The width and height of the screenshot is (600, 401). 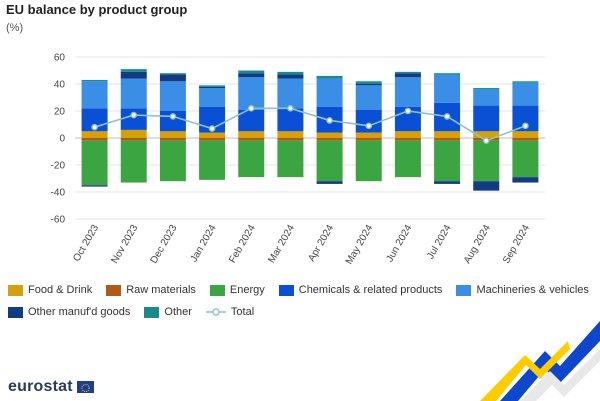 What do you see at coordinates (60, 85) in the screenshot?
I see `y-tick-label: 40` at bounding box center [60, 85].